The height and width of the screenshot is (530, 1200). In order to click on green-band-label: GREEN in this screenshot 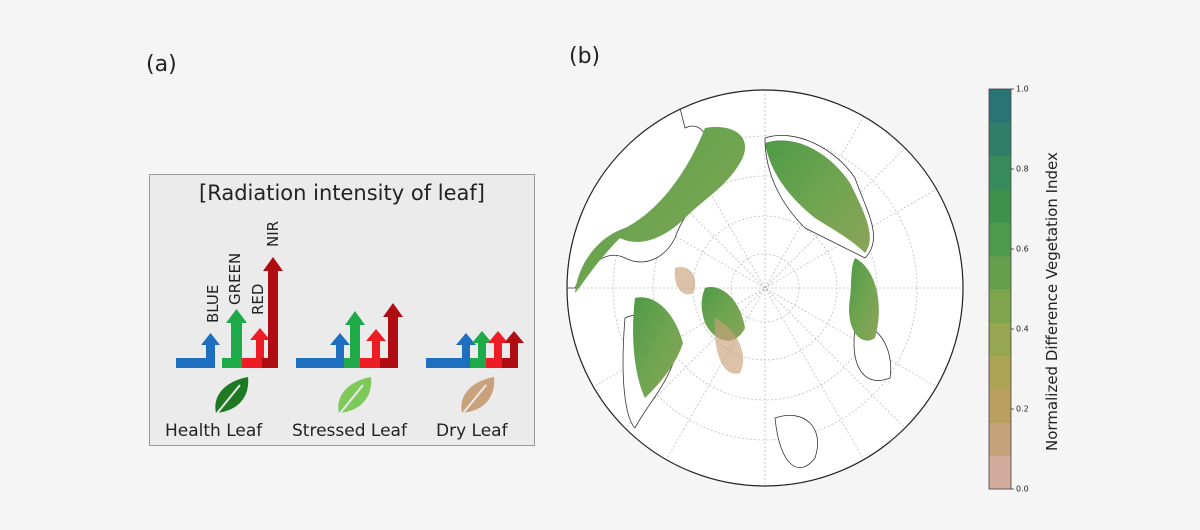, I will do `click(235, 278)`.